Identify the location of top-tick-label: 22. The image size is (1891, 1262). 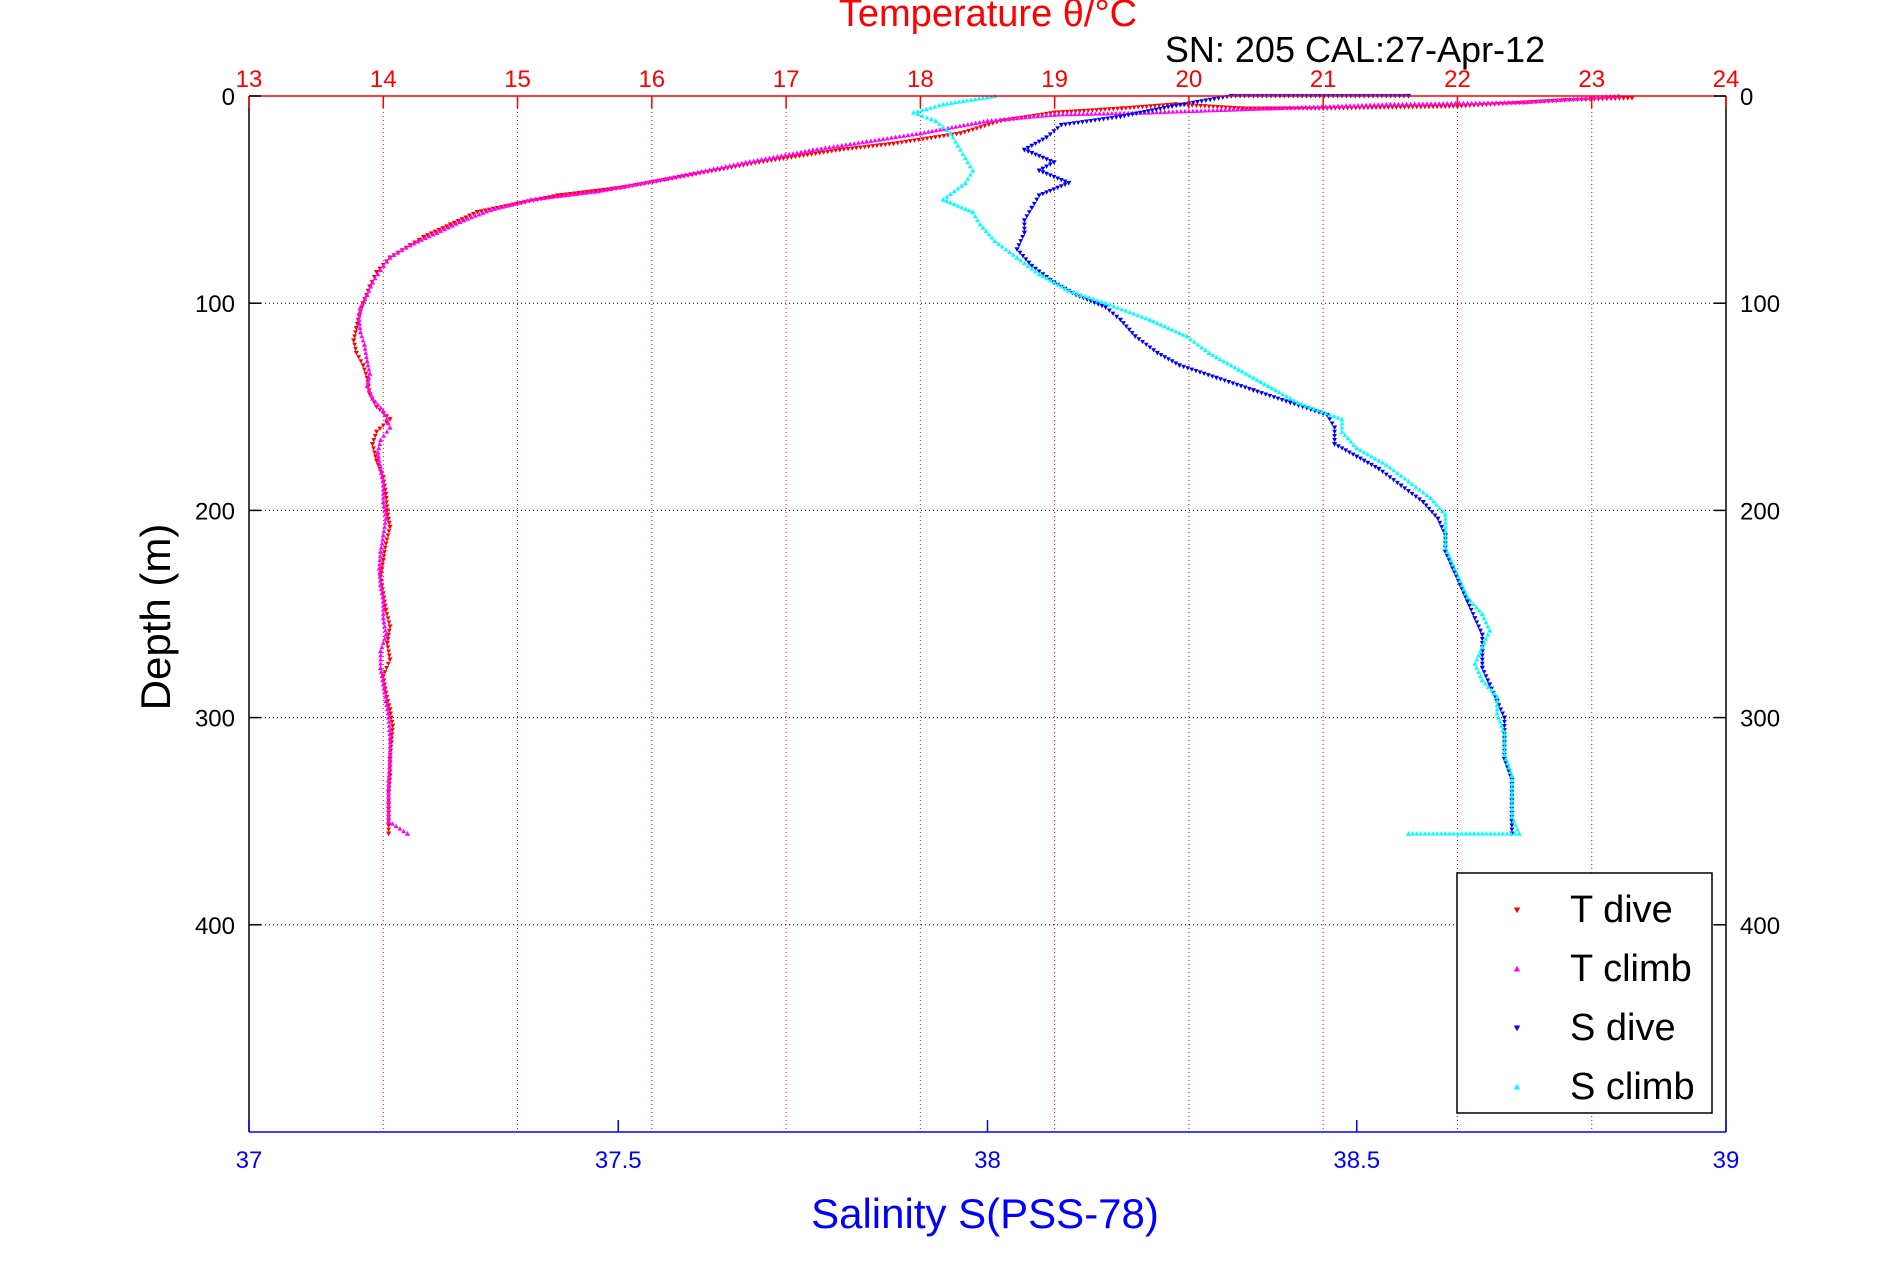
(1457, 79).